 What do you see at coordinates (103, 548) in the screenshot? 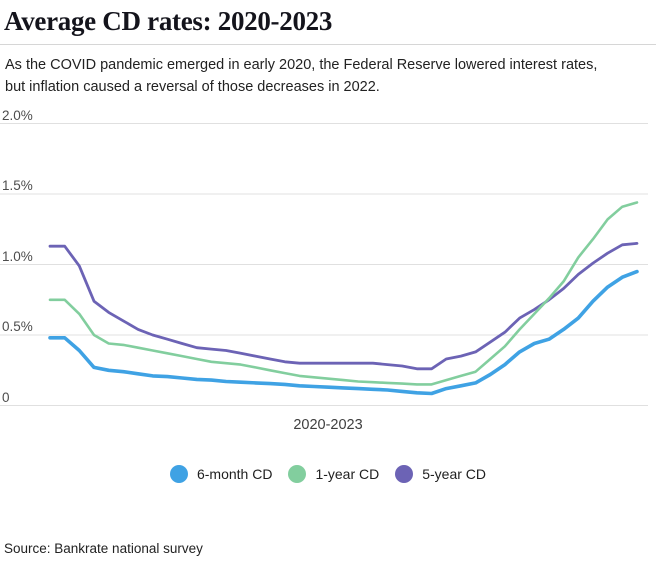
I see `source-attribution: Source: Bankrate national survey` at bounding box center [103, 548].